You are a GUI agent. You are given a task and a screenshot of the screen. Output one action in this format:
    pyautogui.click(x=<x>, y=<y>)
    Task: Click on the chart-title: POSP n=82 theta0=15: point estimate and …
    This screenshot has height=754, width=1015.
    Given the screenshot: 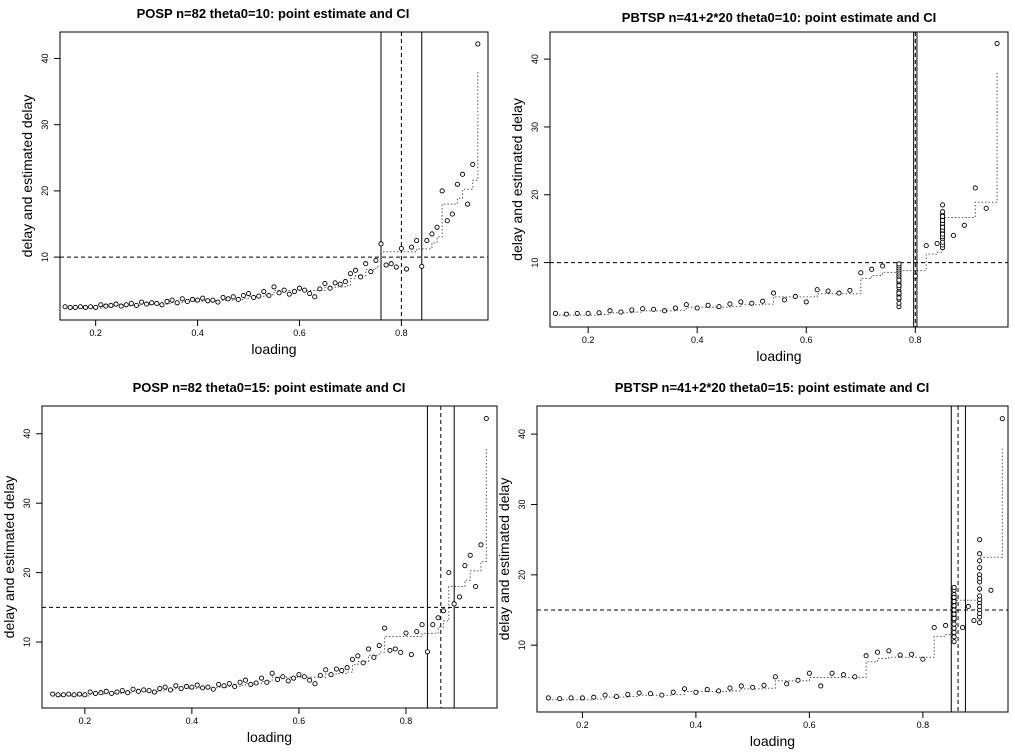 What is the action you would take?
    pyautogui.click(x=269, y=387)
    